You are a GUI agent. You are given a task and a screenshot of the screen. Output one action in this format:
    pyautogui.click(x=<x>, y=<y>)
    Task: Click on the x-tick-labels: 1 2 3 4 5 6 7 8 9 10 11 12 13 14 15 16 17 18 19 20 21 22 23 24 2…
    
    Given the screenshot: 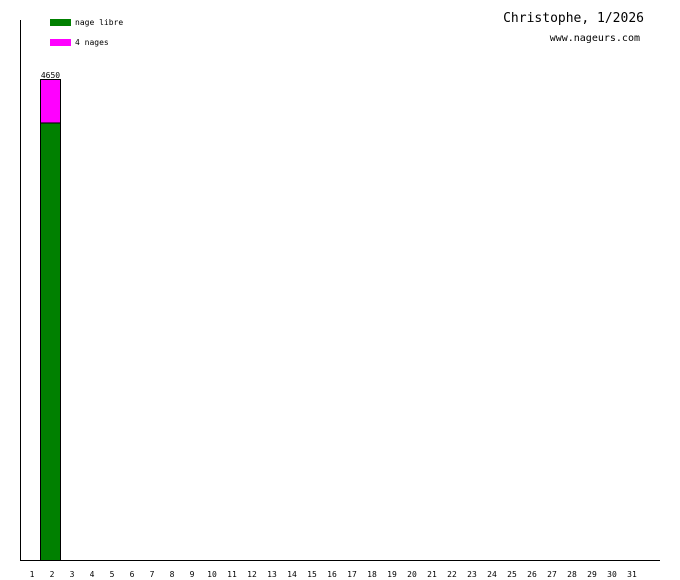 What is the action you would take?
    pyautogui.click(x=333, y=574)
    